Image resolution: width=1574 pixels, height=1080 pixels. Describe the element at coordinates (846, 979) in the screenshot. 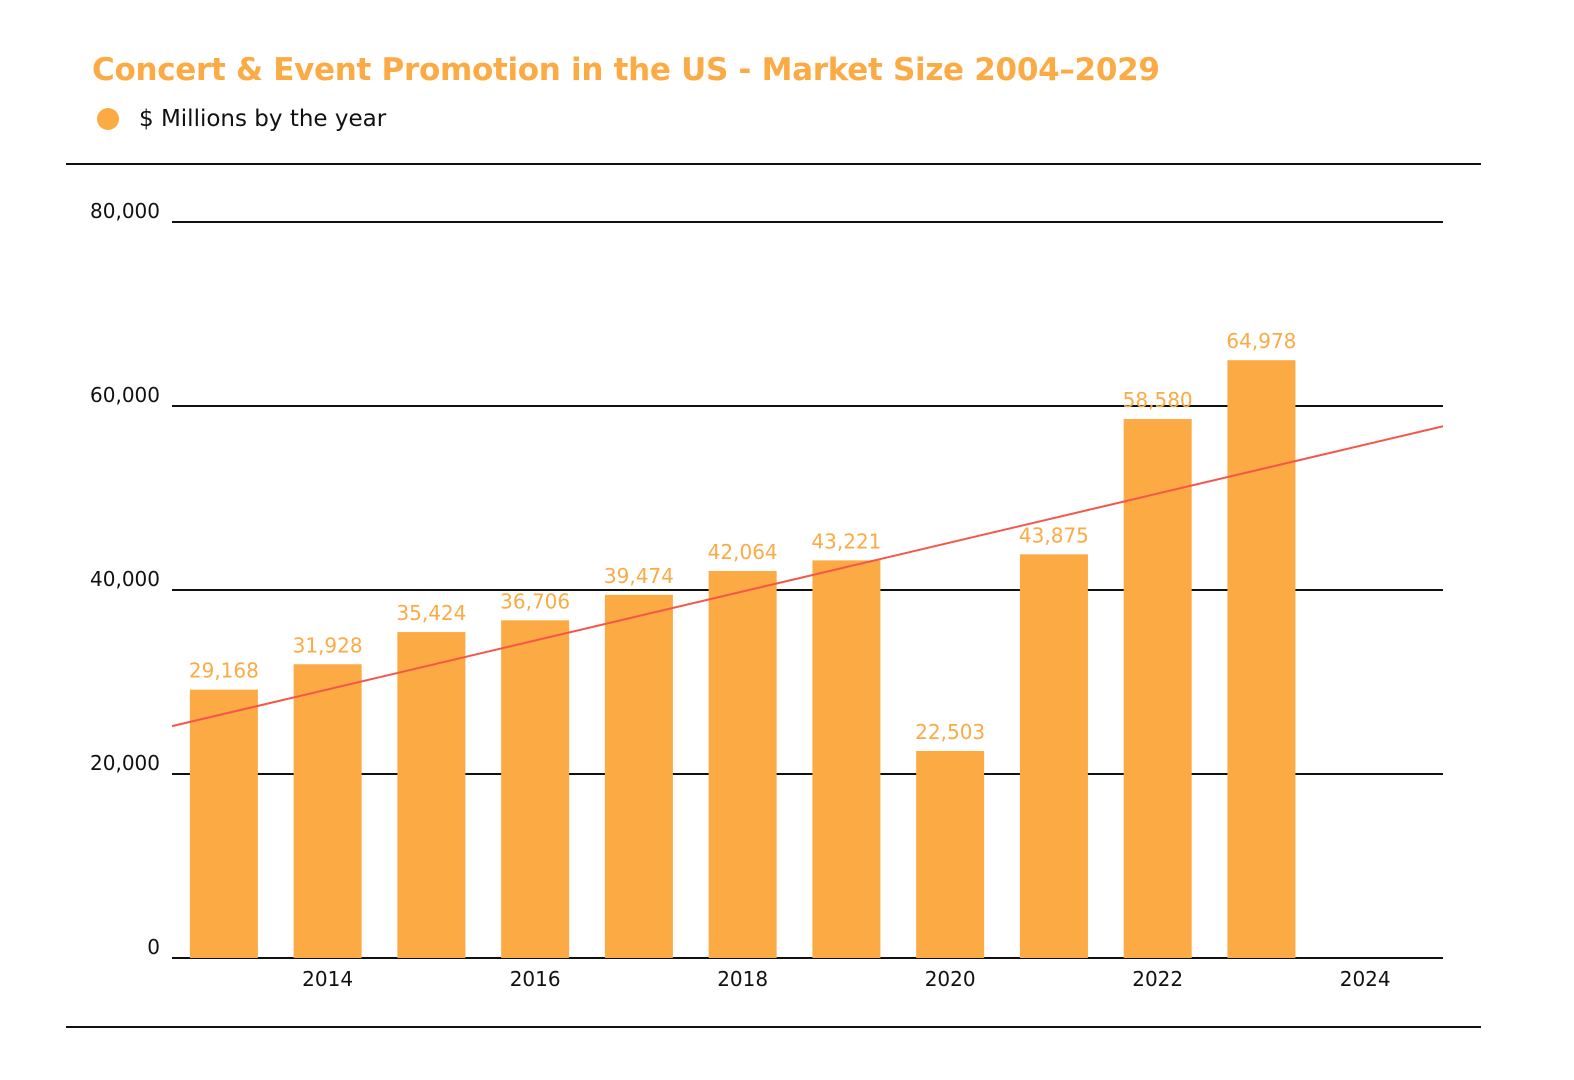

I see `x-axis-tick-labels: 2014 2016 2018 2020 2022 2024` at that location.